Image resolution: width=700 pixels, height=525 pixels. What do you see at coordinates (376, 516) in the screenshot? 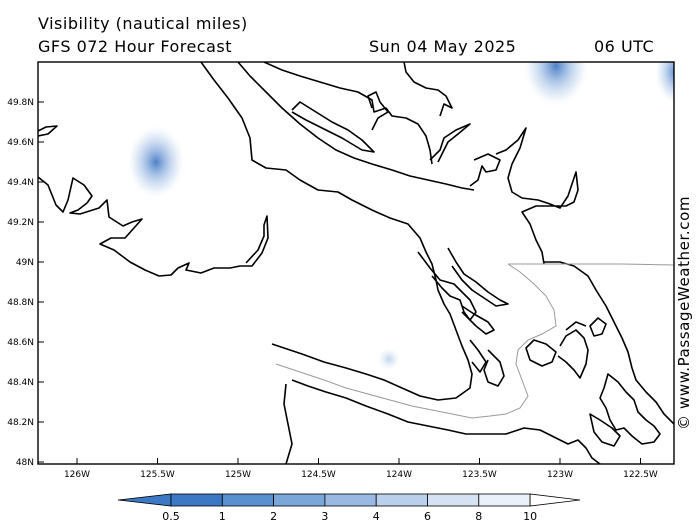
I see `legend-label: 4` at bounding box center [376, 516].